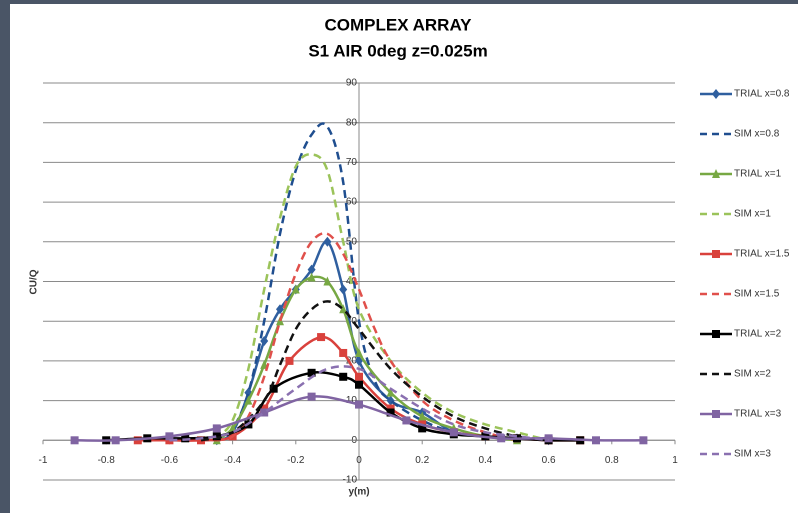  Describe the element at coordinates (762, 254) in the screenshot. I see `legend-label: TRIAL x=1.5` at that location.